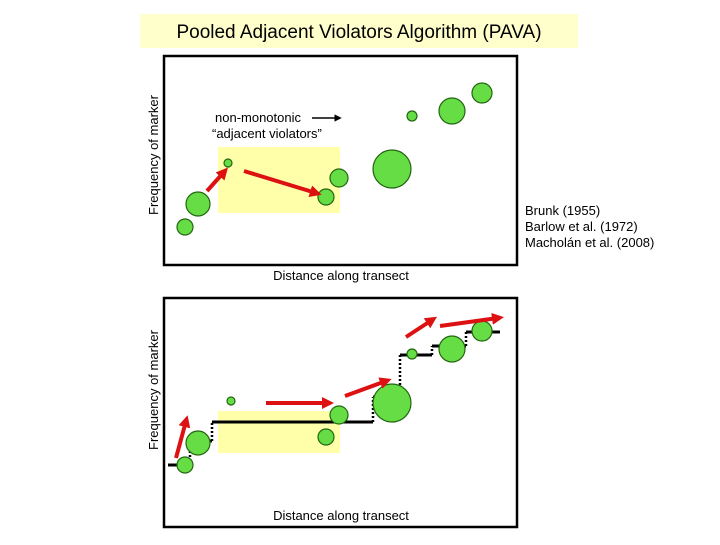 Image resolution: width=720 pixels, height=545 pixels. What do you see at coordinates (581, 226) in the screenshot?
I see `reference: Barlow et al. (1972)` at bounding box center [581, 226].